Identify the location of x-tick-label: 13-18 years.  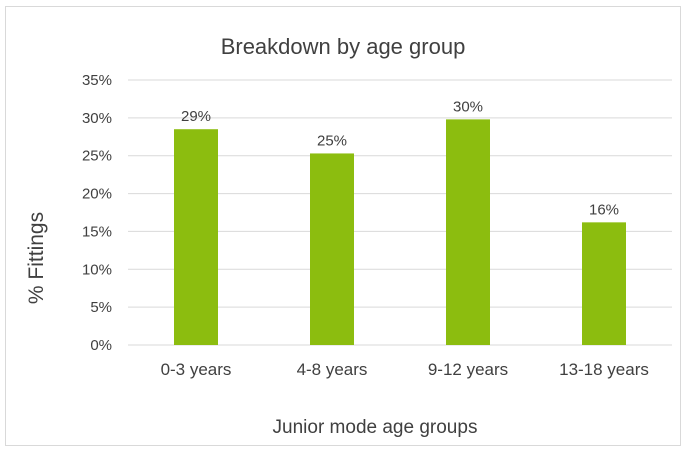
(604, 369).